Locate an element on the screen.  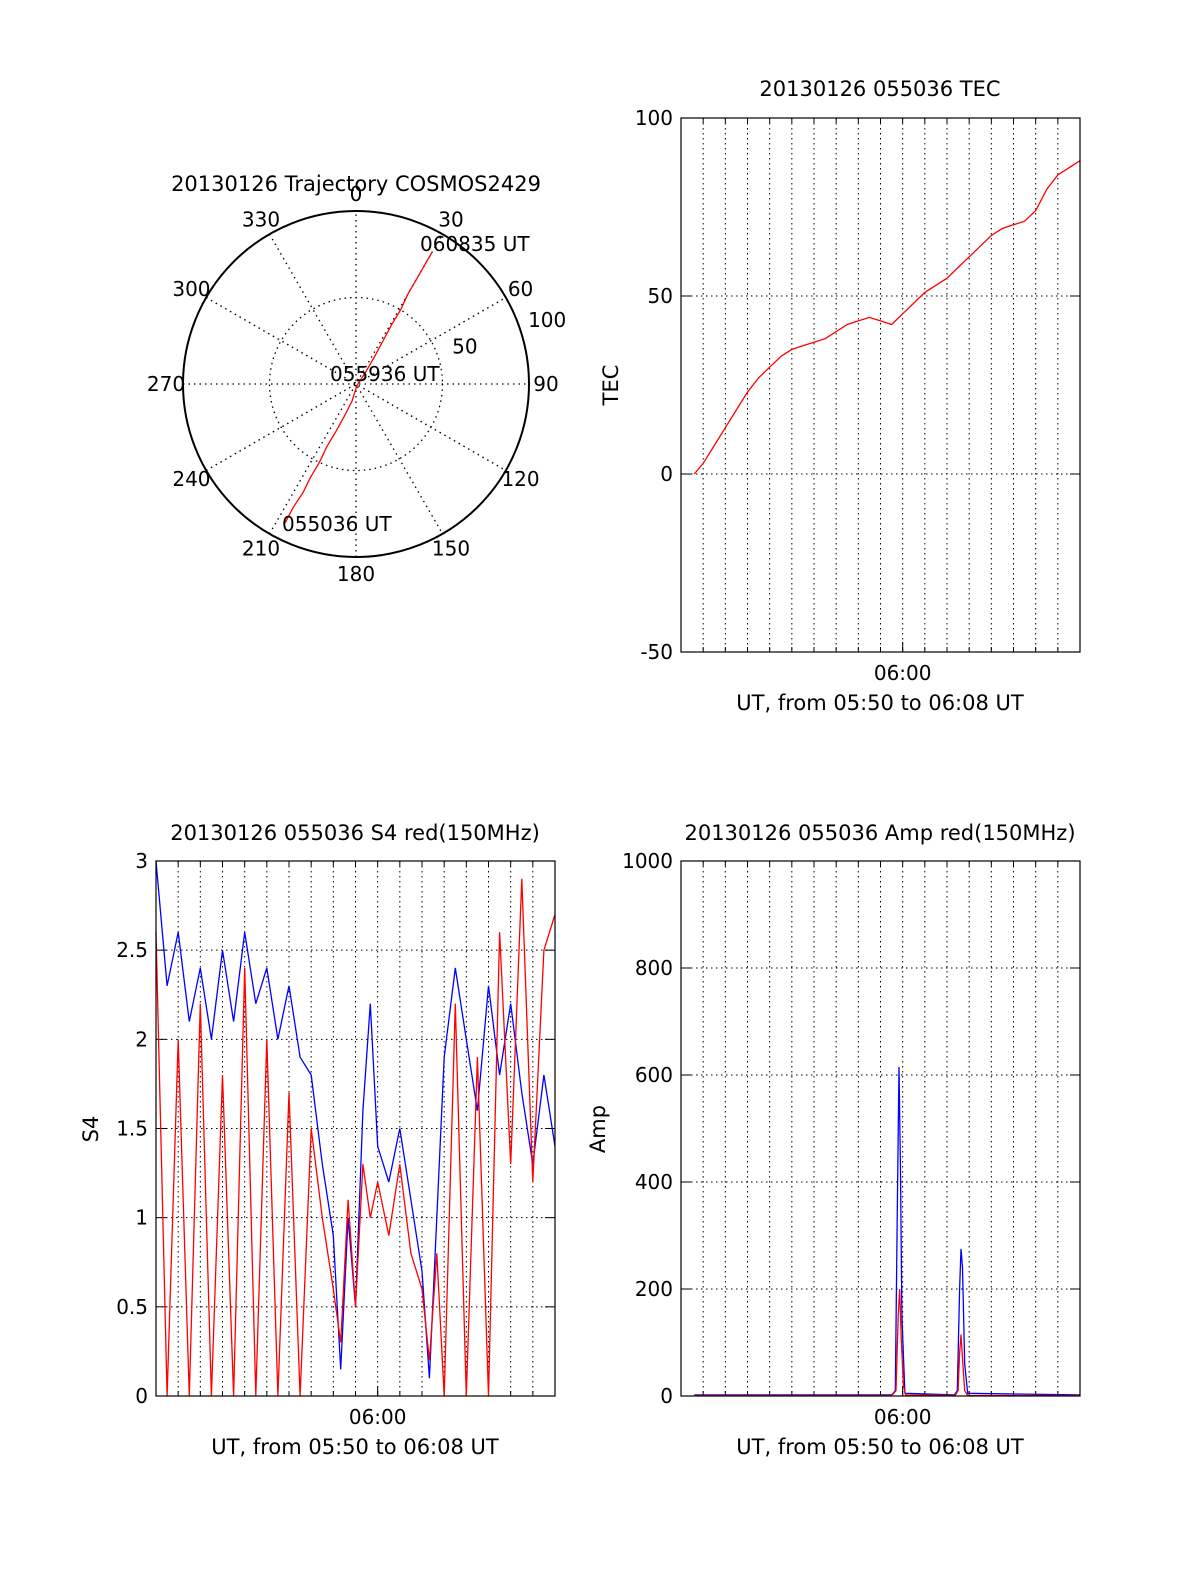
ytick-label: 600 is located at coordinates (654, 1075).